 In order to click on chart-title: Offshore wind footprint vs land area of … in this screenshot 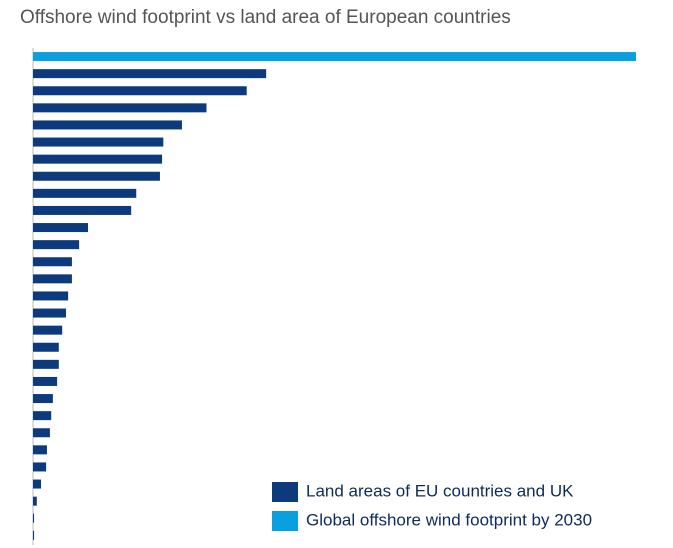, I will do `click(265, 17)`.